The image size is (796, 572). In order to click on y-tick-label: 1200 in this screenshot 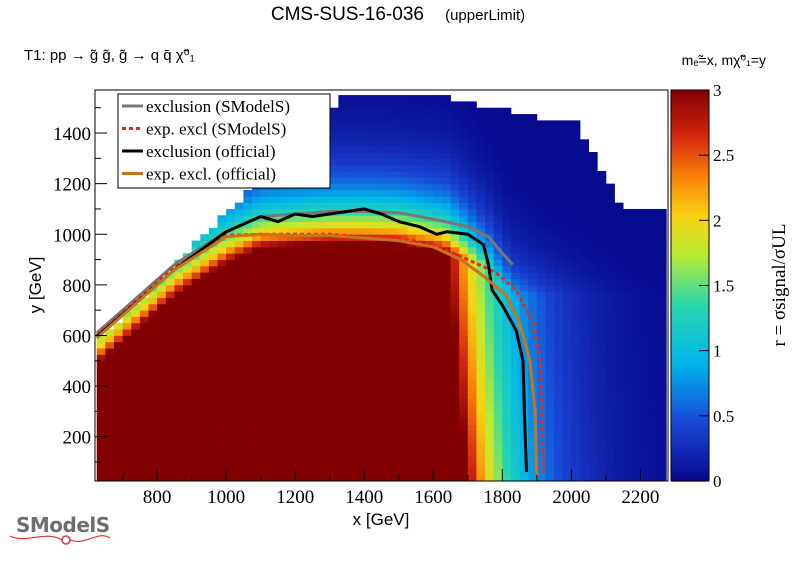, I will do `click(72, 185)`.